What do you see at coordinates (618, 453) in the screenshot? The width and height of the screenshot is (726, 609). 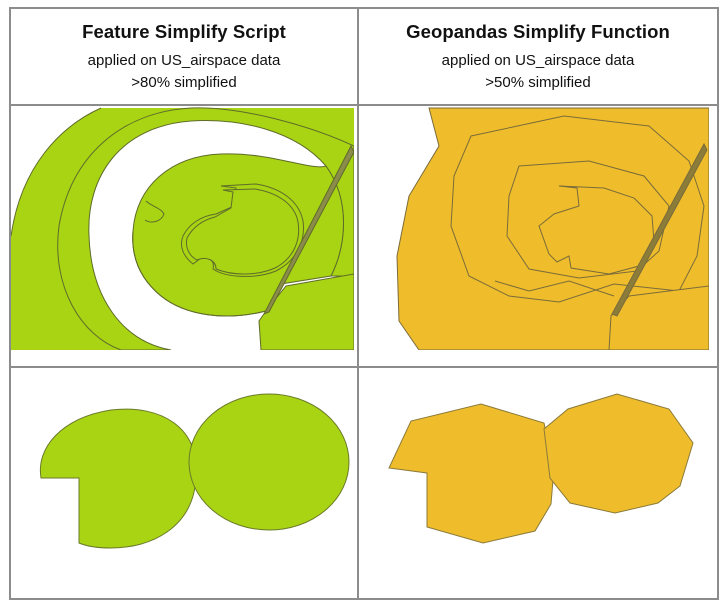 I see `right-octagon` at bounding box center [618, 453].